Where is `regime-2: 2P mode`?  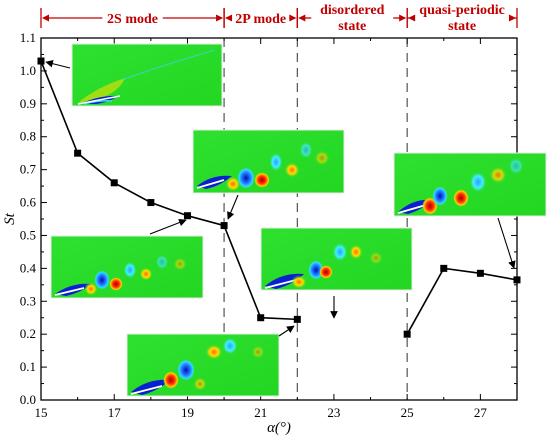 regime-2: 2P mode is located at coordinates (260, 18).